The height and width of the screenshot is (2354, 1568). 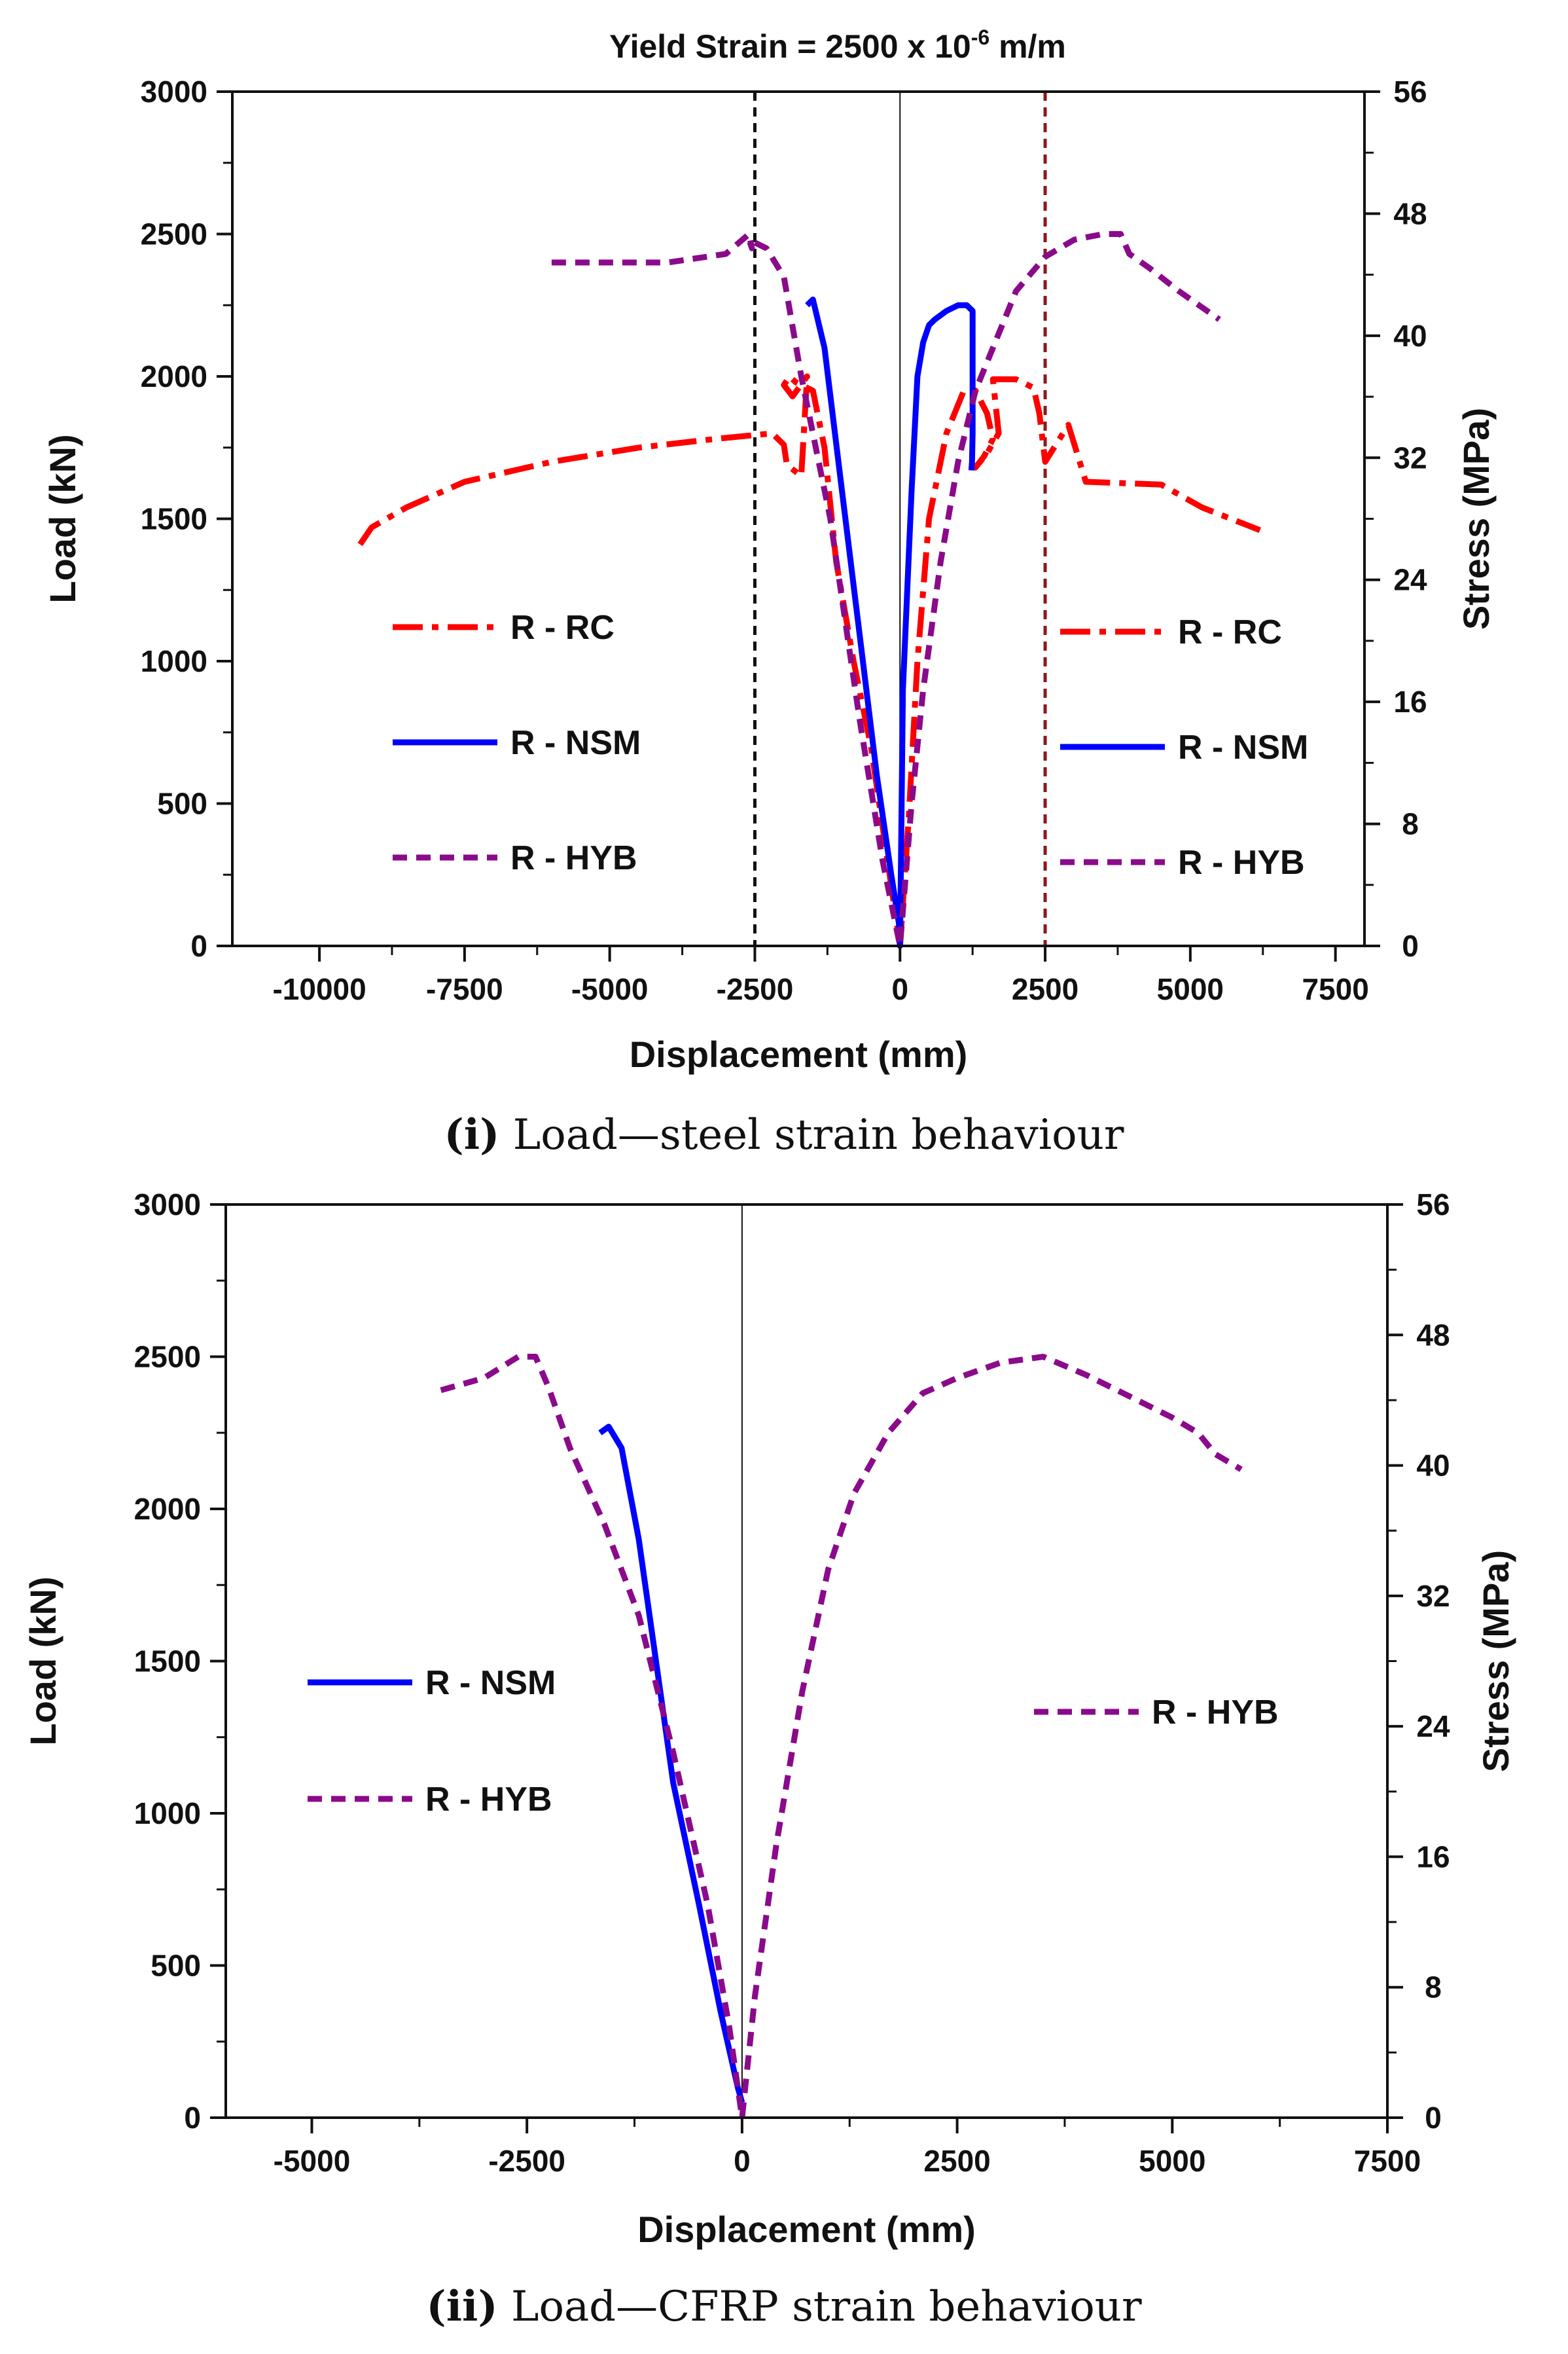 I want to click on chart-1-series-r-nsm, so click(x=672, y=1764).